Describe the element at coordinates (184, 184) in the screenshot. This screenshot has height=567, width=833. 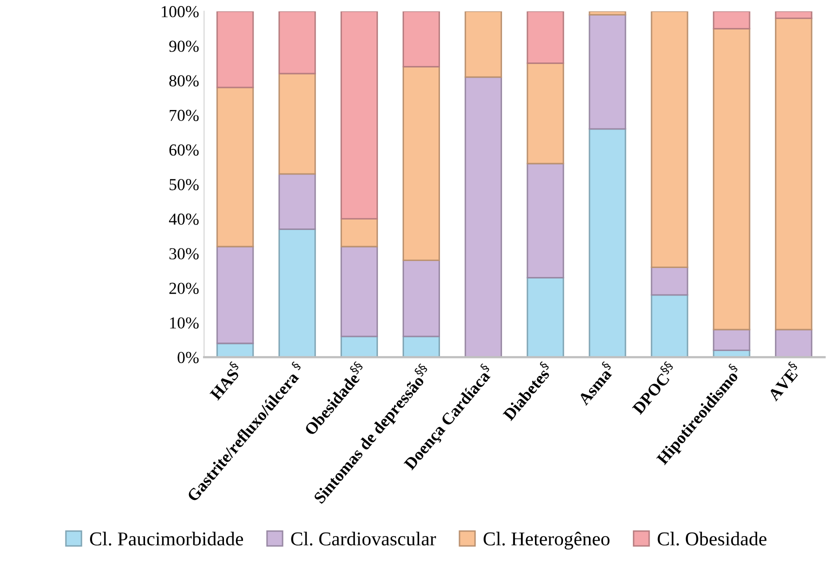
I see `y-tick-label: 50%` at that location.